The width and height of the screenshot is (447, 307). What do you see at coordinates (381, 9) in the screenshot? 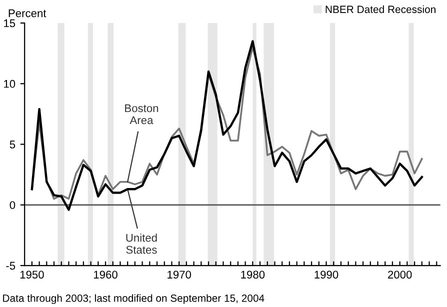
I see `legend-label: NBER Dated Recession` at bounding box center [381, 9].